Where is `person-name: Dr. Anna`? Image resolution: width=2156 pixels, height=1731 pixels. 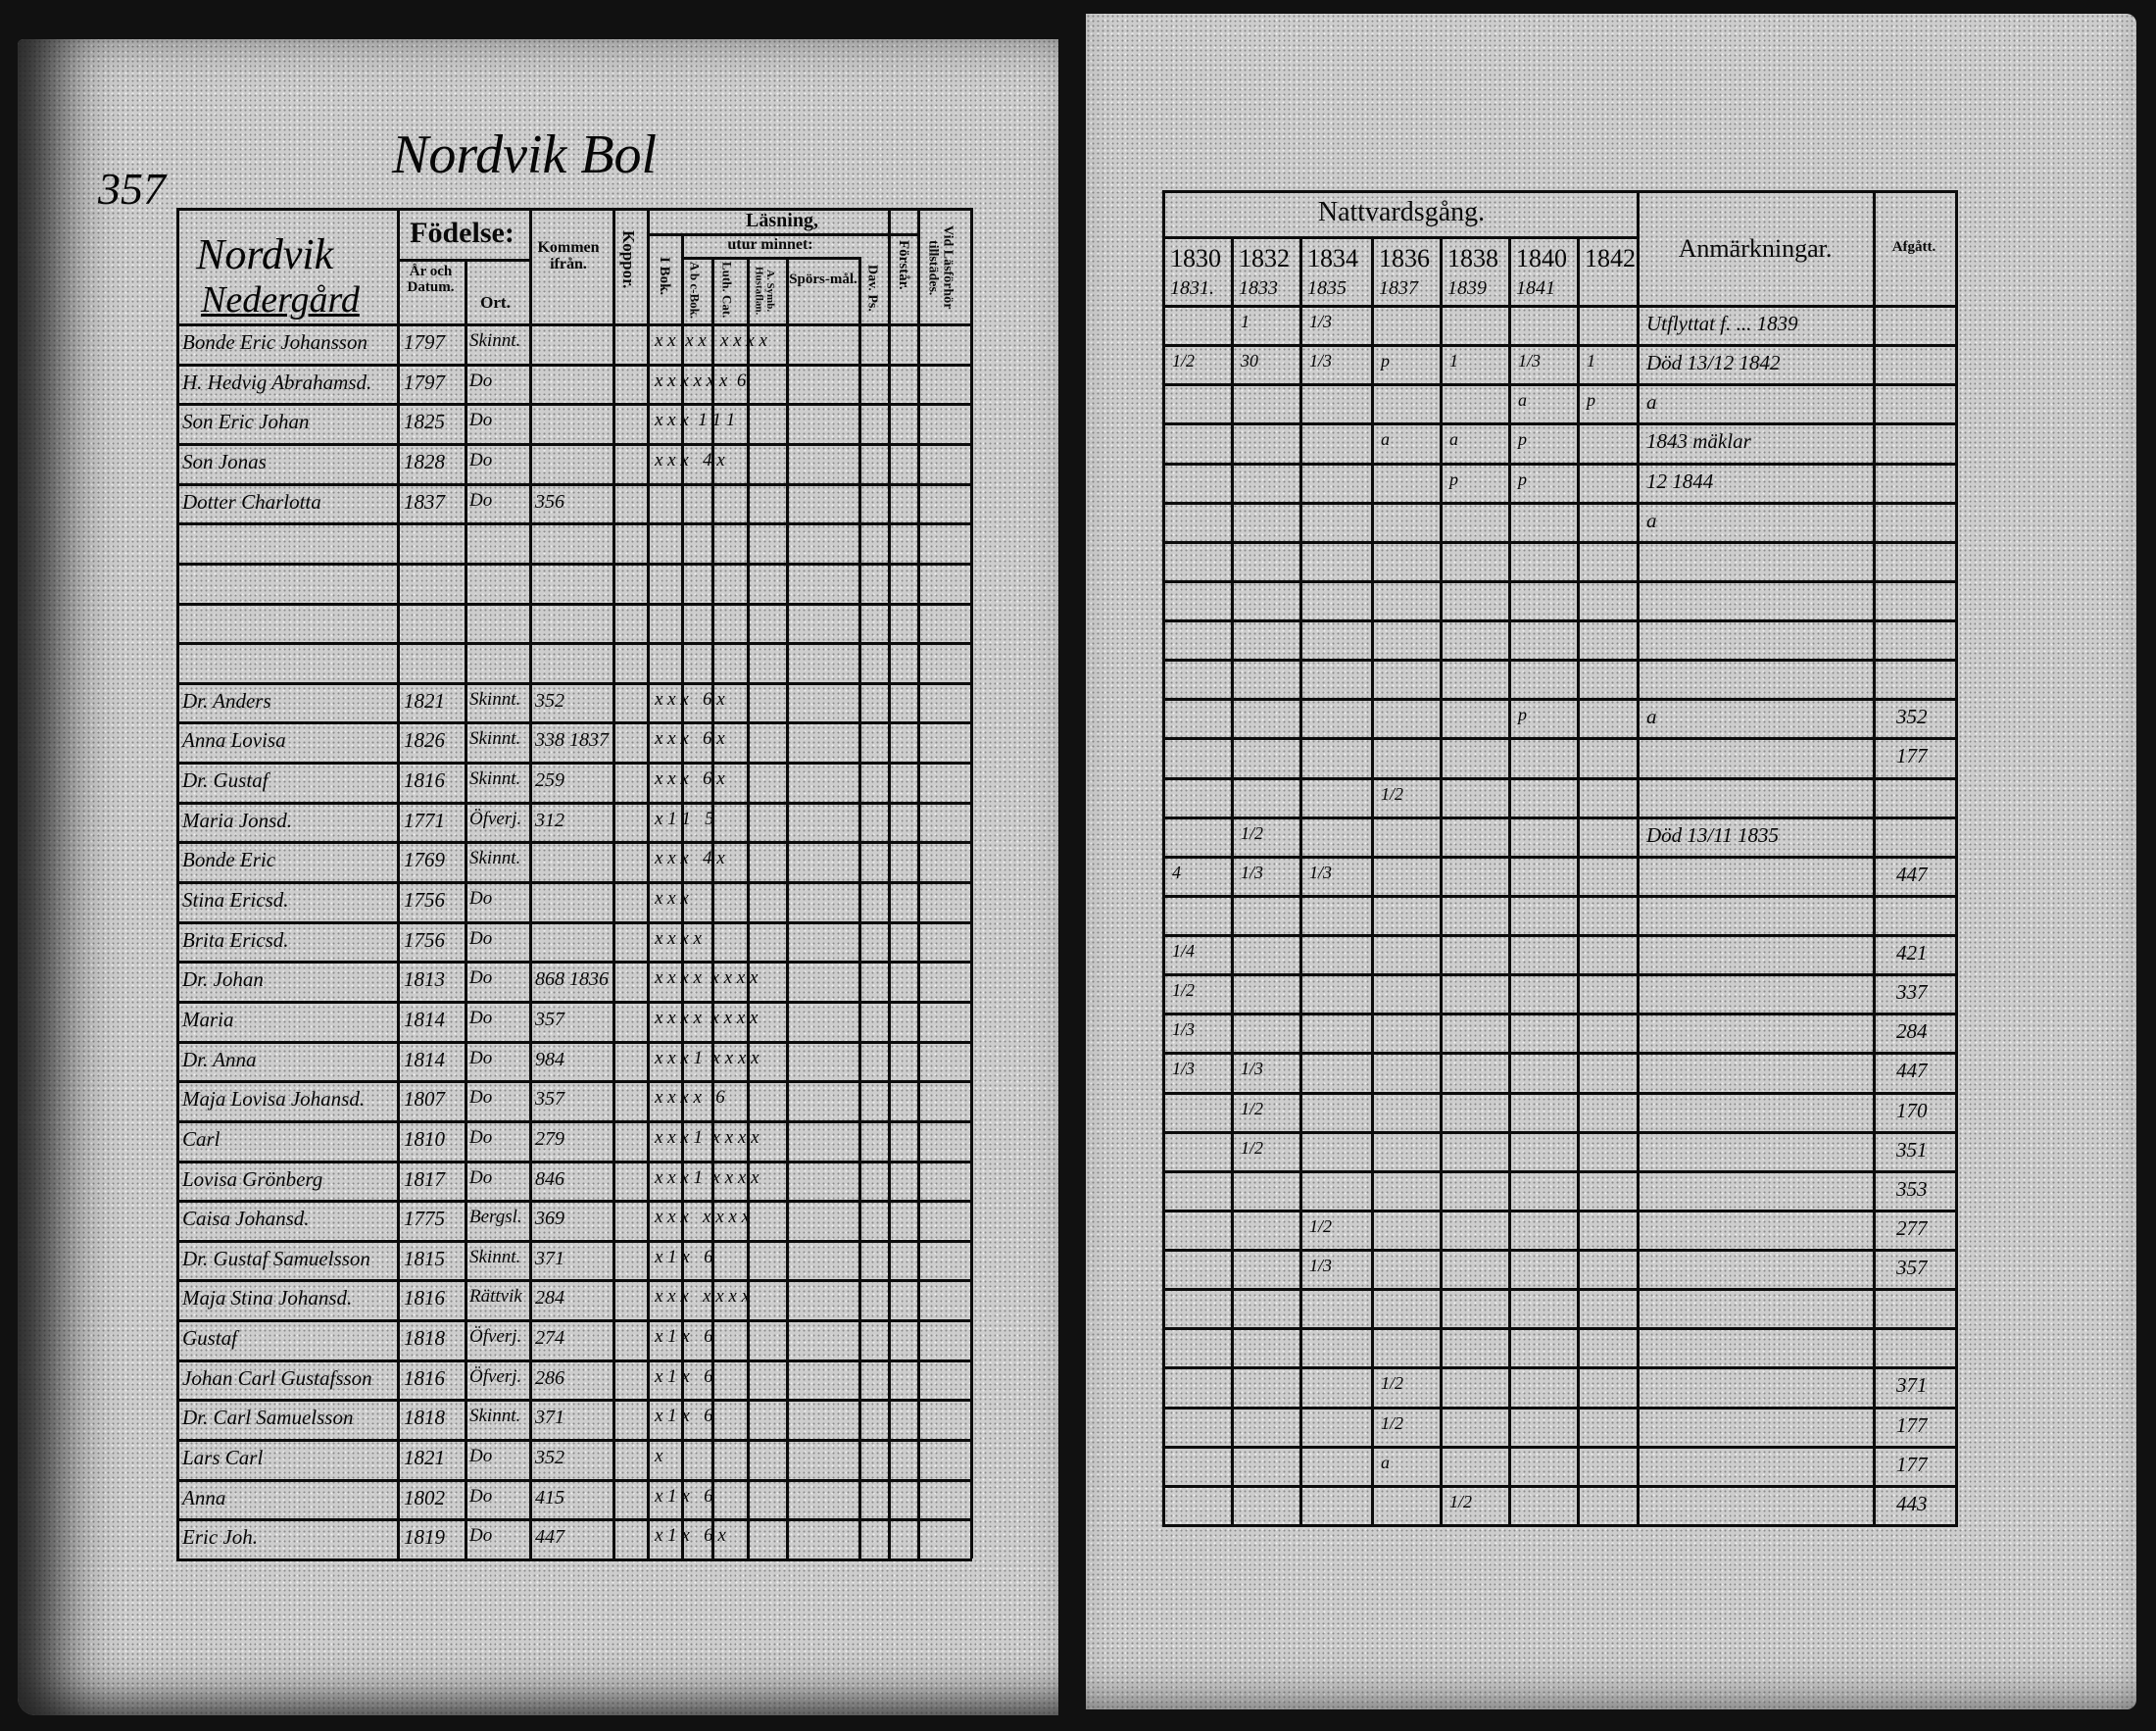
person-name: Dr. Anna is located at coordinates (219, 1059).